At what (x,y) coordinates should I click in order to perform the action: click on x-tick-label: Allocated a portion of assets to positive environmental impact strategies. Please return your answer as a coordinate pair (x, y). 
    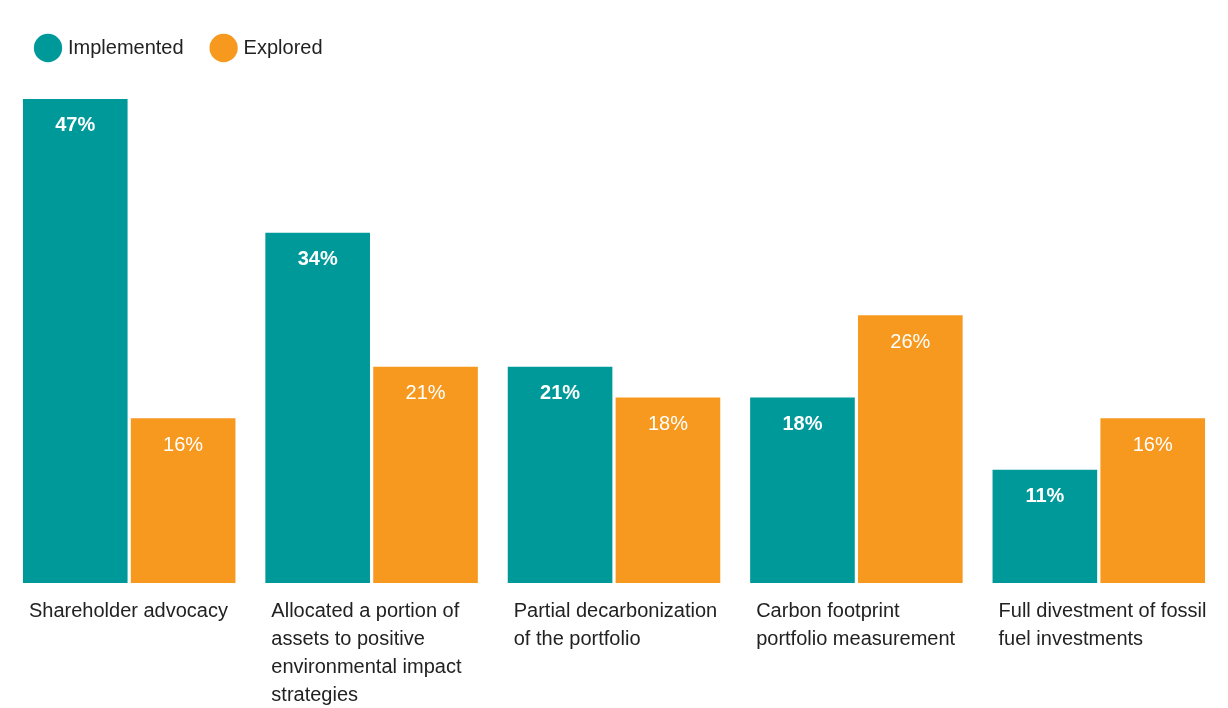
    Looking at the image, I should click on (366, 651).